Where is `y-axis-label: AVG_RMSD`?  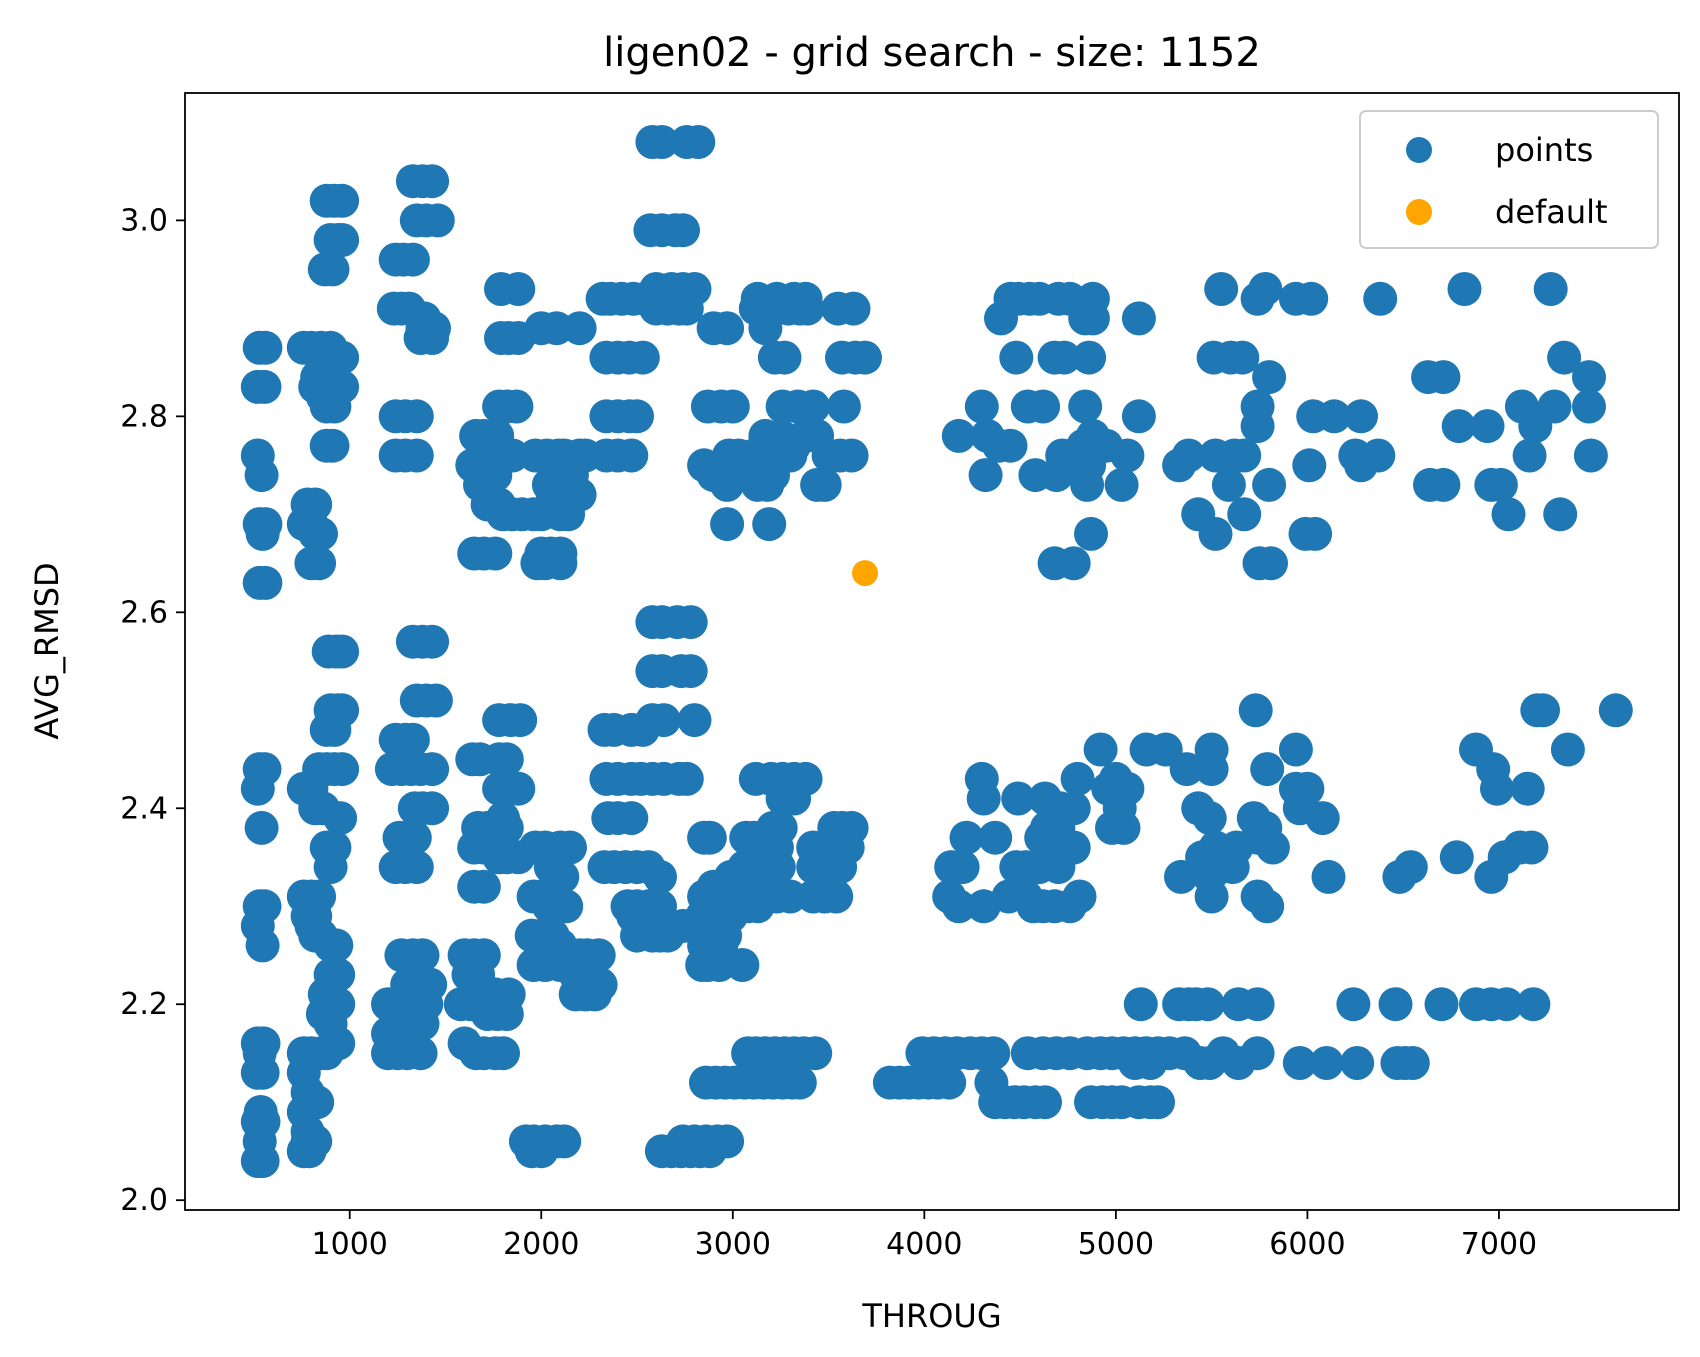 y-axis-label: AVG_RMSD is located at coordinates (47, 650).